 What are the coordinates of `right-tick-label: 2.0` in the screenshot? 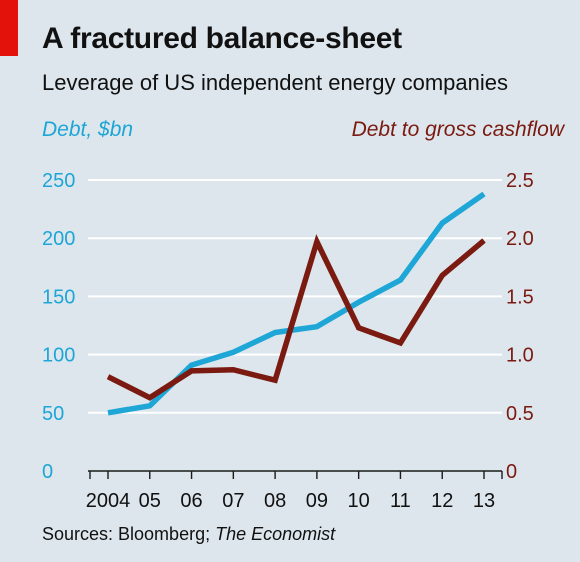 It's located at (520, 239).